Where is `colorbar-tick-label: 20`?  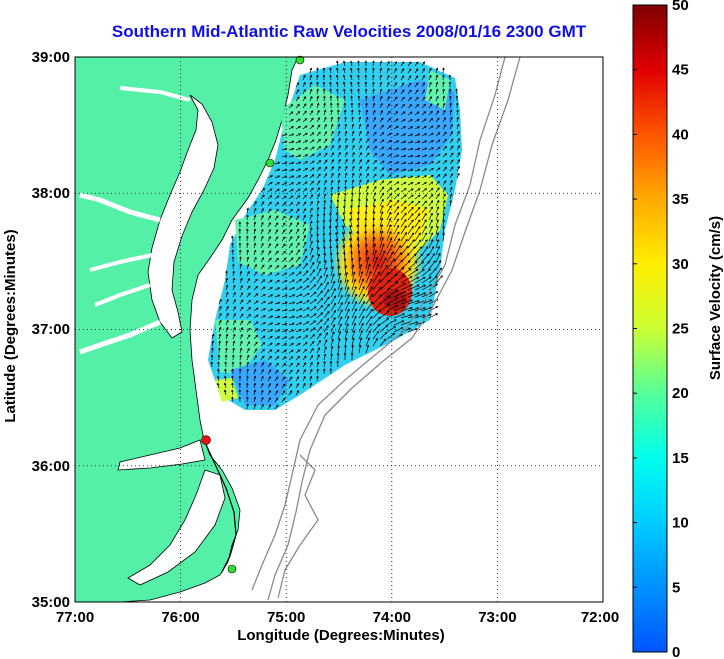
colorbar-tick-label: 20 is located at coordinates (680, 393).